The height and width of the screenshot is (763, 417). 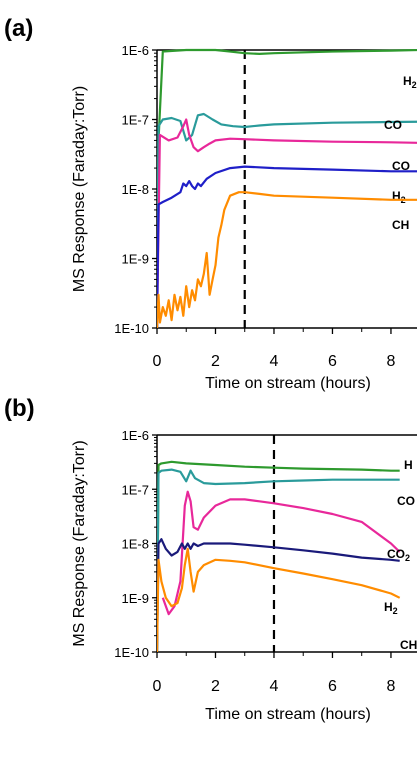 I want to click on series-line-co2, so click(x=281, y=553).